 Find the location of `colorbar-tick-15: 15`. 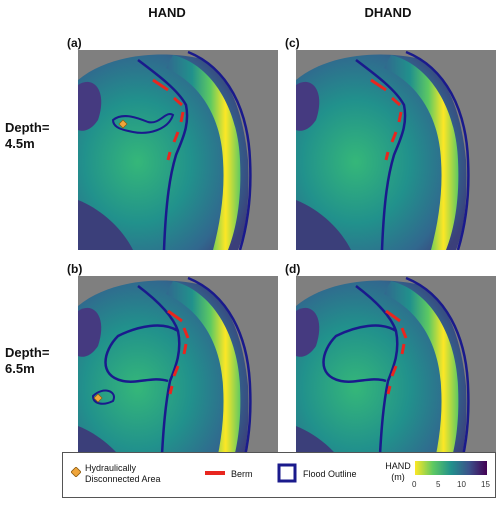

colorbar-tick-15: 15 is located at coordinates (485, 484).